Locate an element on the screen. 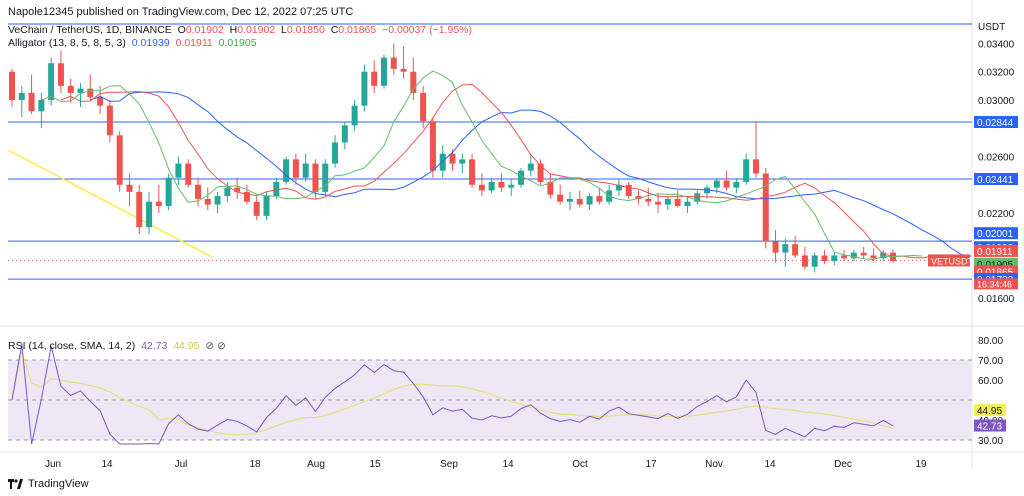  ohlc-close: 0.01865 is located at coordinates (357, 30).